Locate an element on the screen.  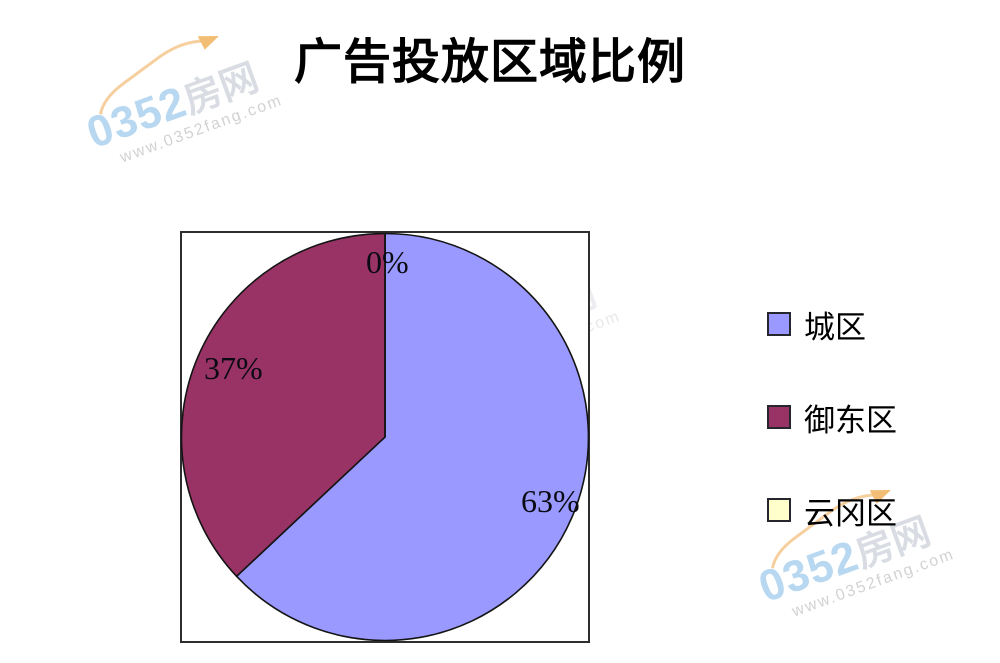
watermark-bottom-right: 0352房网 www.0352fang.com is located at coordinates (857, 546).